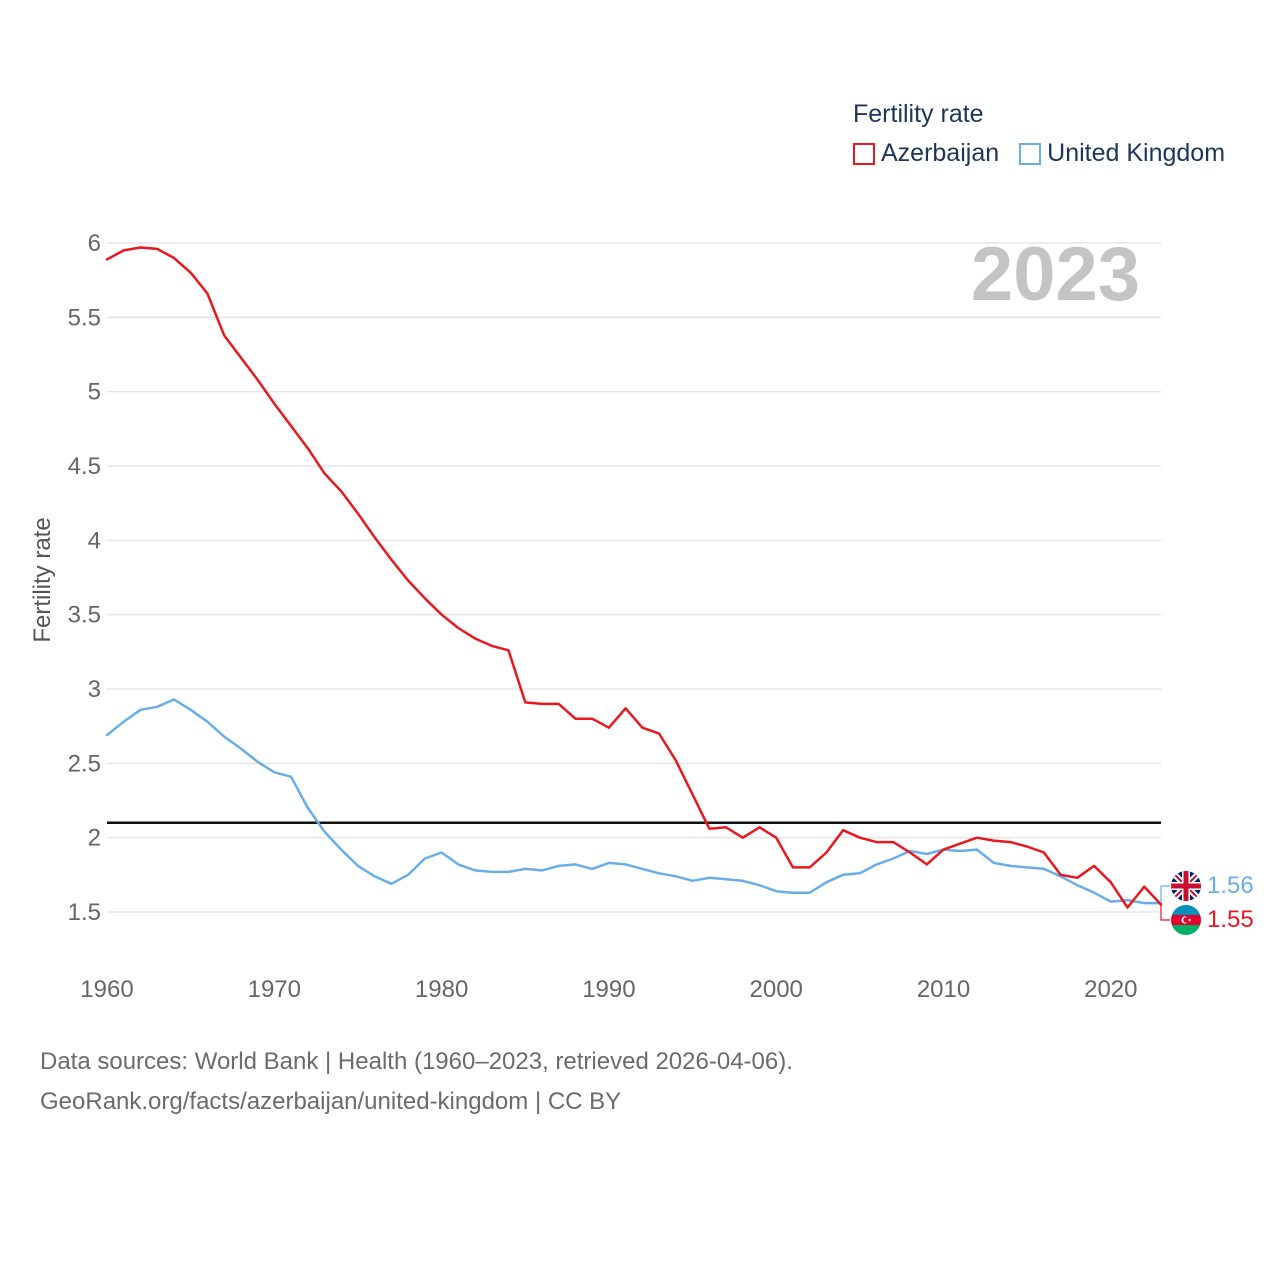 The image size is (1280, 1280). I want to click on x-tick-label: 1990, so click(608, 989).